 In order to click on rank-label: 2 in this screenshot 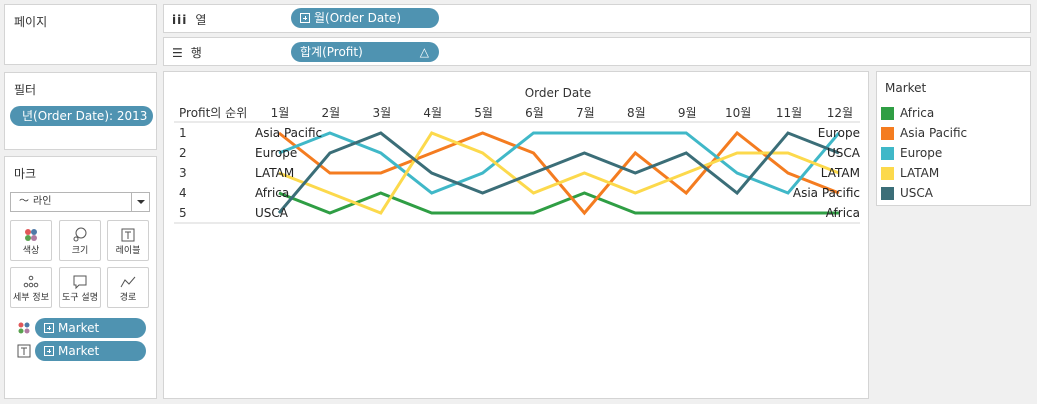, I will do `click(183, 153)`.